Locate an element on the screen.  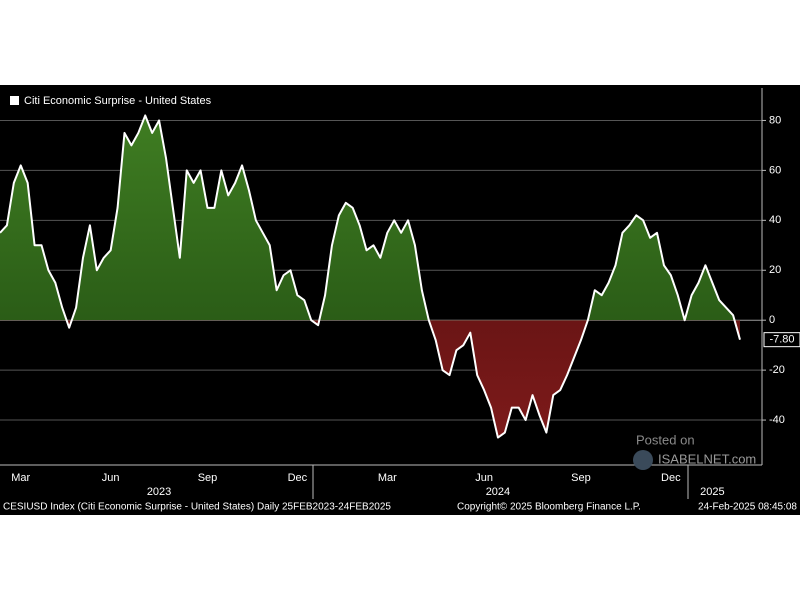
y-tick-label: 80 is located at coordinates (775, 120).